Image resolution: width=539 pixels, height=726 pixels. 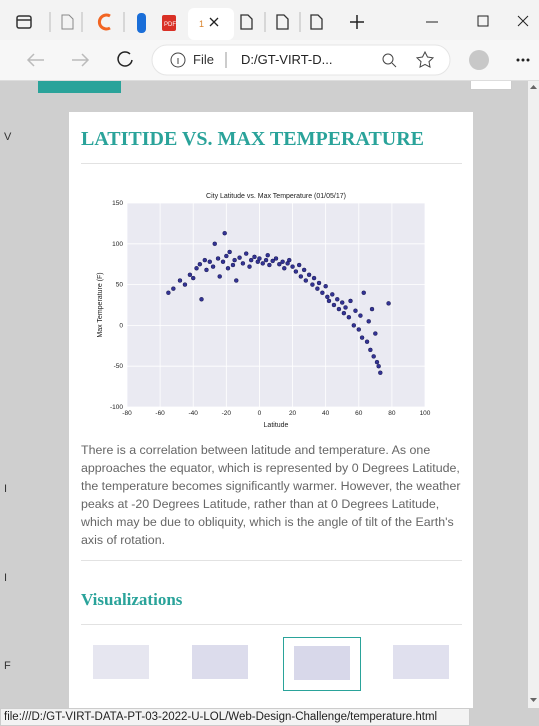 I want to click on nav-toggle, so click(x=491, y=85).